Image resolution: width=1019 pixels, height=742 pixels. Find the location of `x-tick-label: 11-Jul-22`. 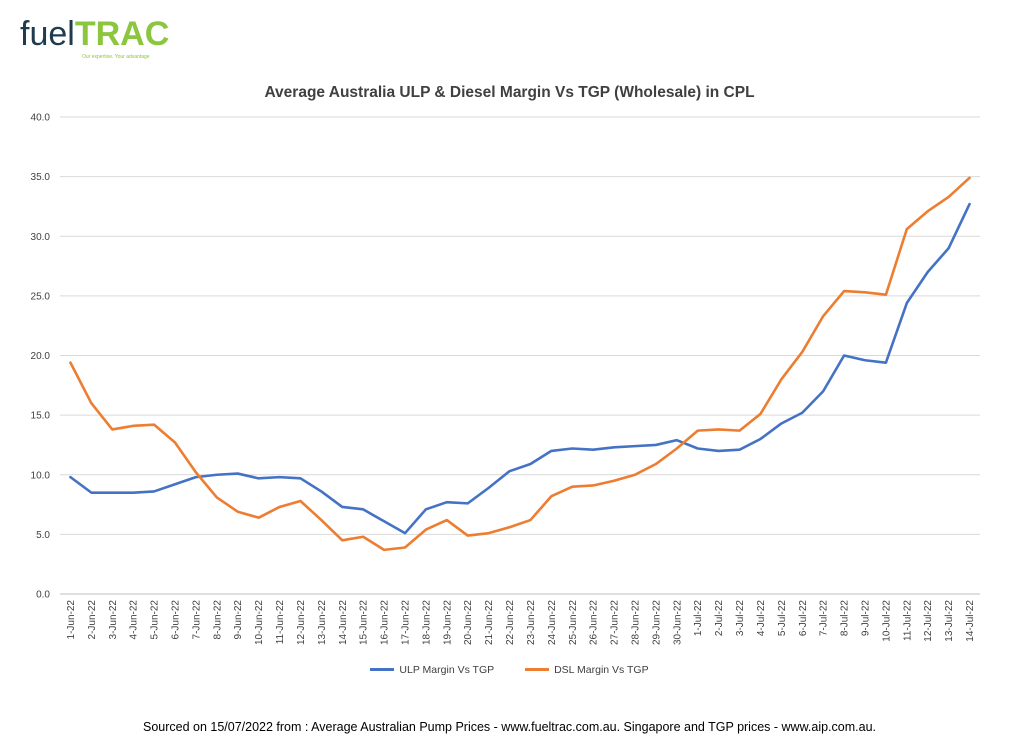

x-tick-label: 11-Jul-22 is located at coordinates (907, 620).